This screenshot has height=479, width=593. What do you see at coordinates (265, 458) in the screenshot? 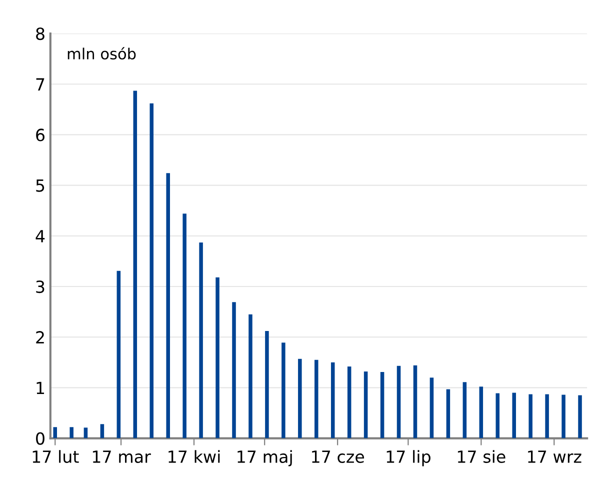
I see `x-tick-label: 17 maj` at bounding box center [265, 458].